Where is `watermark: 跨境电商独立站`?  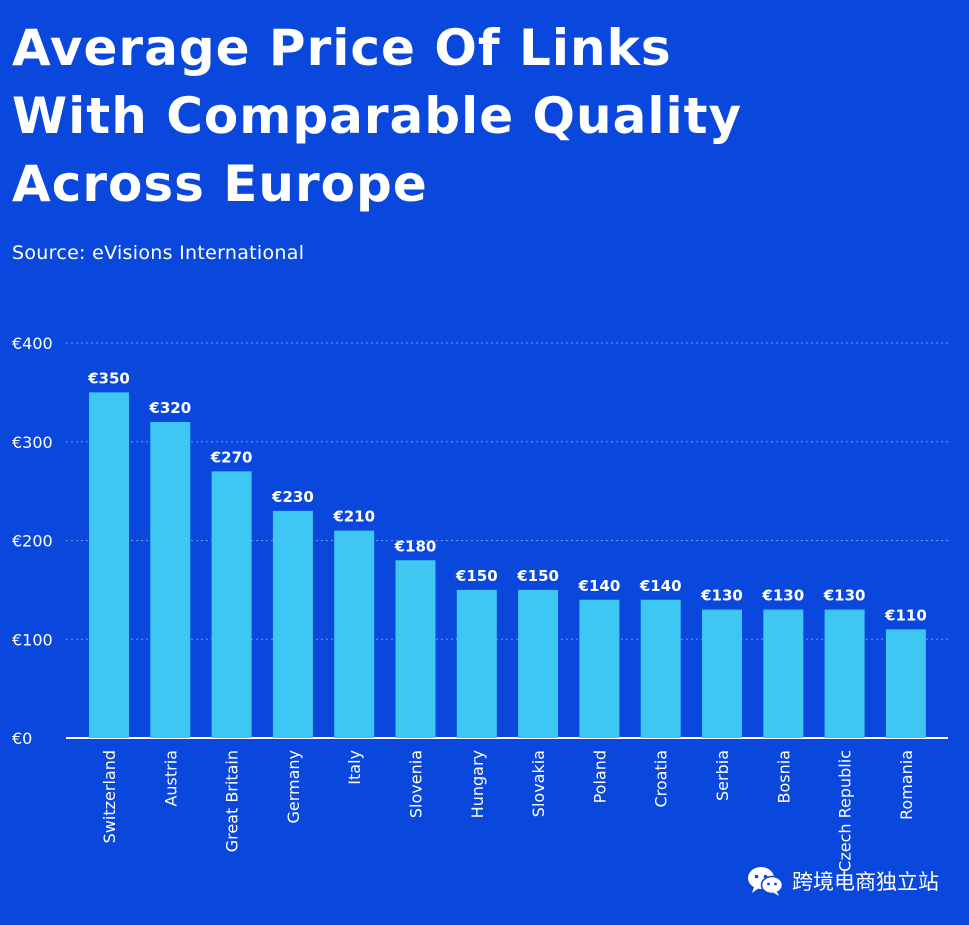
watermark: 跨境电商独立站 is located at coordinates (842, 881).